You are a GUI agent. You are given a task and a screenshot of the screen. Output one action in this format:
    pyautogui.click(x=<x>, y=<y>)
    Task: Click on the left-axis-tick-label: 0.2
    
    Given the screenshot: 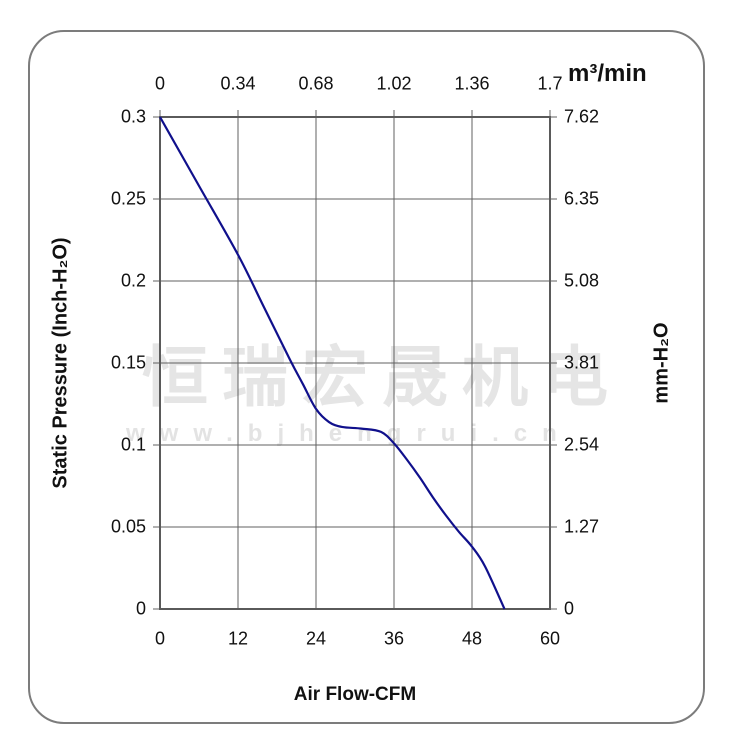 What is the action you would take?
    pyautogui.click(x=133, y=280)
    